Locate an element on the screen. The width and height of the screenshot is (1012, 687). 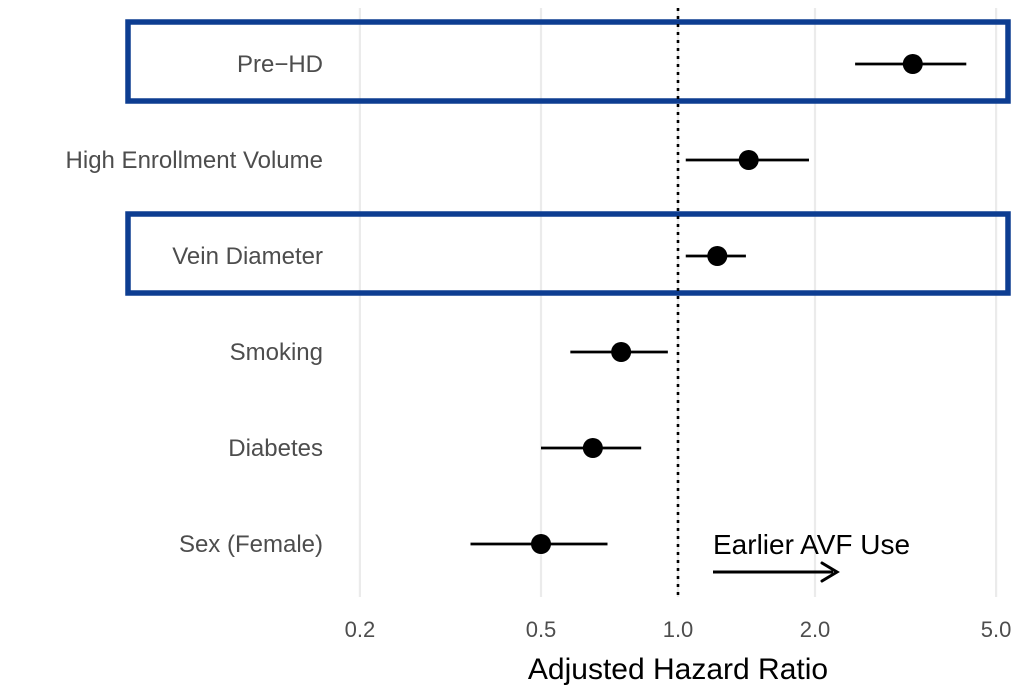
y-axis-label: Sex (Female) is located at coordinates (251, 544).